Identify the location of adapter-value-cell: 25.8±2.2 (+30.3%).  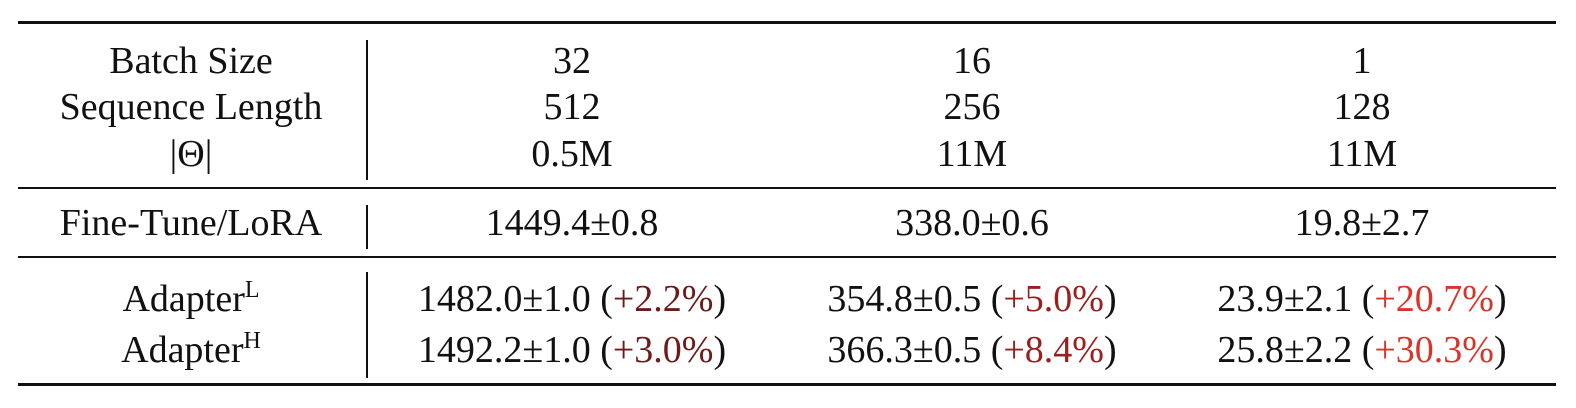
(1362, 350).